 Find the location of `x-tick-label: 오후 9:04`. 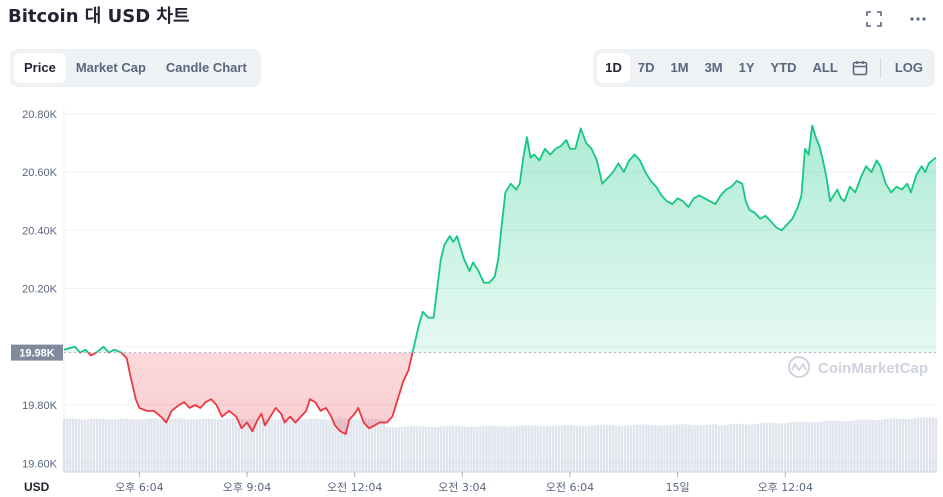

x-tick-label: 오후 9:04 is located at coordinates (247, 487).